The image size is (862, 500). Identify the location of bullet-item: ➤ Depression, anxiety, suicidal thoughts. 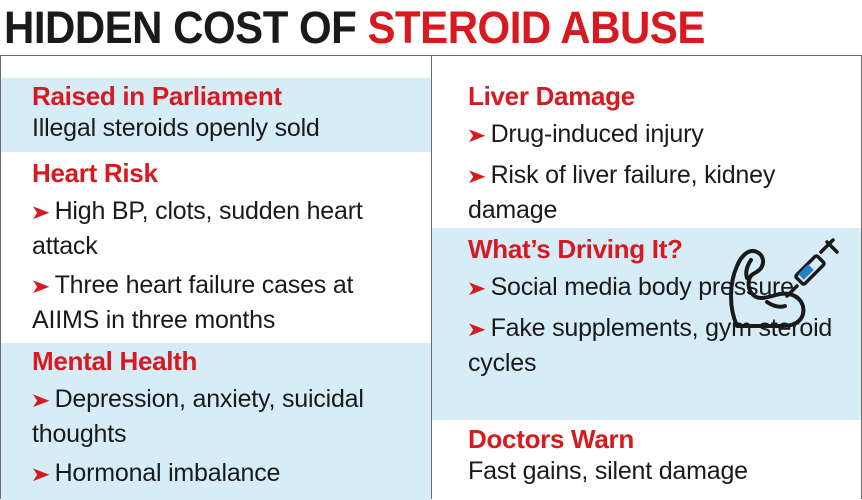
(197, 416).